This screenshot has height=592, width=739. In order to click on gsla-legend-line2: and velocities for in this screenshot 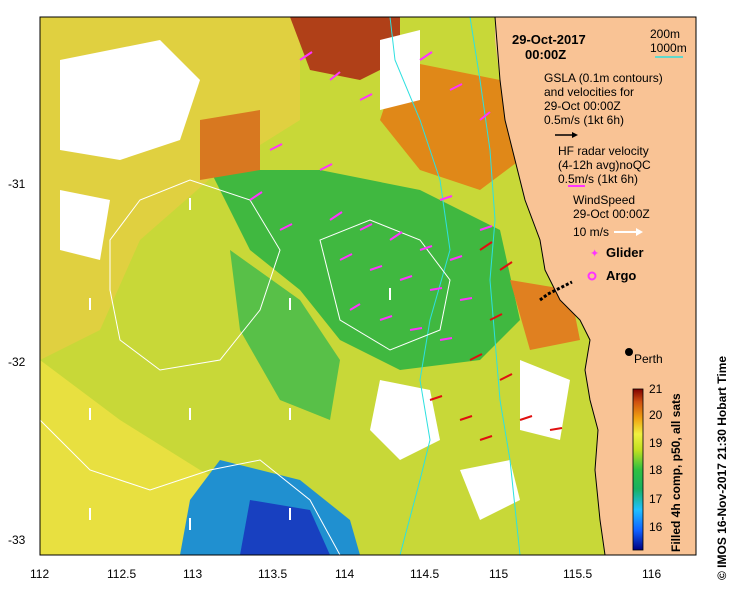, I will do `click(589, 92)`.